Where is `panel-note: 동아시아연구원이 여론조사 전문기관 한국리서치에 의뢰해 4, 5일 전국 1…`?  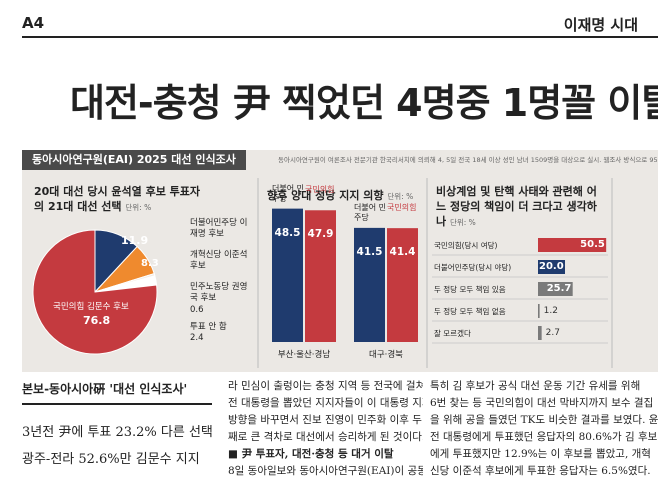 panel-note: 동아시아연구원이 여론조사 전문기관 한국리서치에 의뢰해 4, 5일 전국 1… is located at coordinates (468, 160).